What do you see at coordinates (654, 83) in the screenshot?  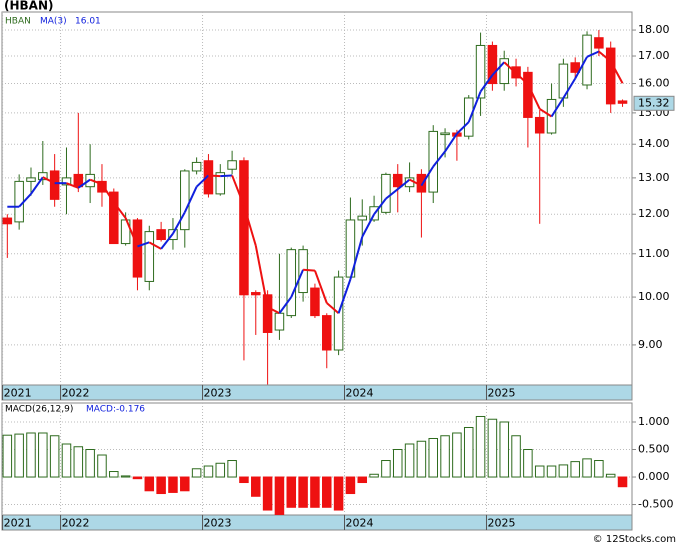 I see `y-tick-label: 16.00` at bounding box center [654, 83].